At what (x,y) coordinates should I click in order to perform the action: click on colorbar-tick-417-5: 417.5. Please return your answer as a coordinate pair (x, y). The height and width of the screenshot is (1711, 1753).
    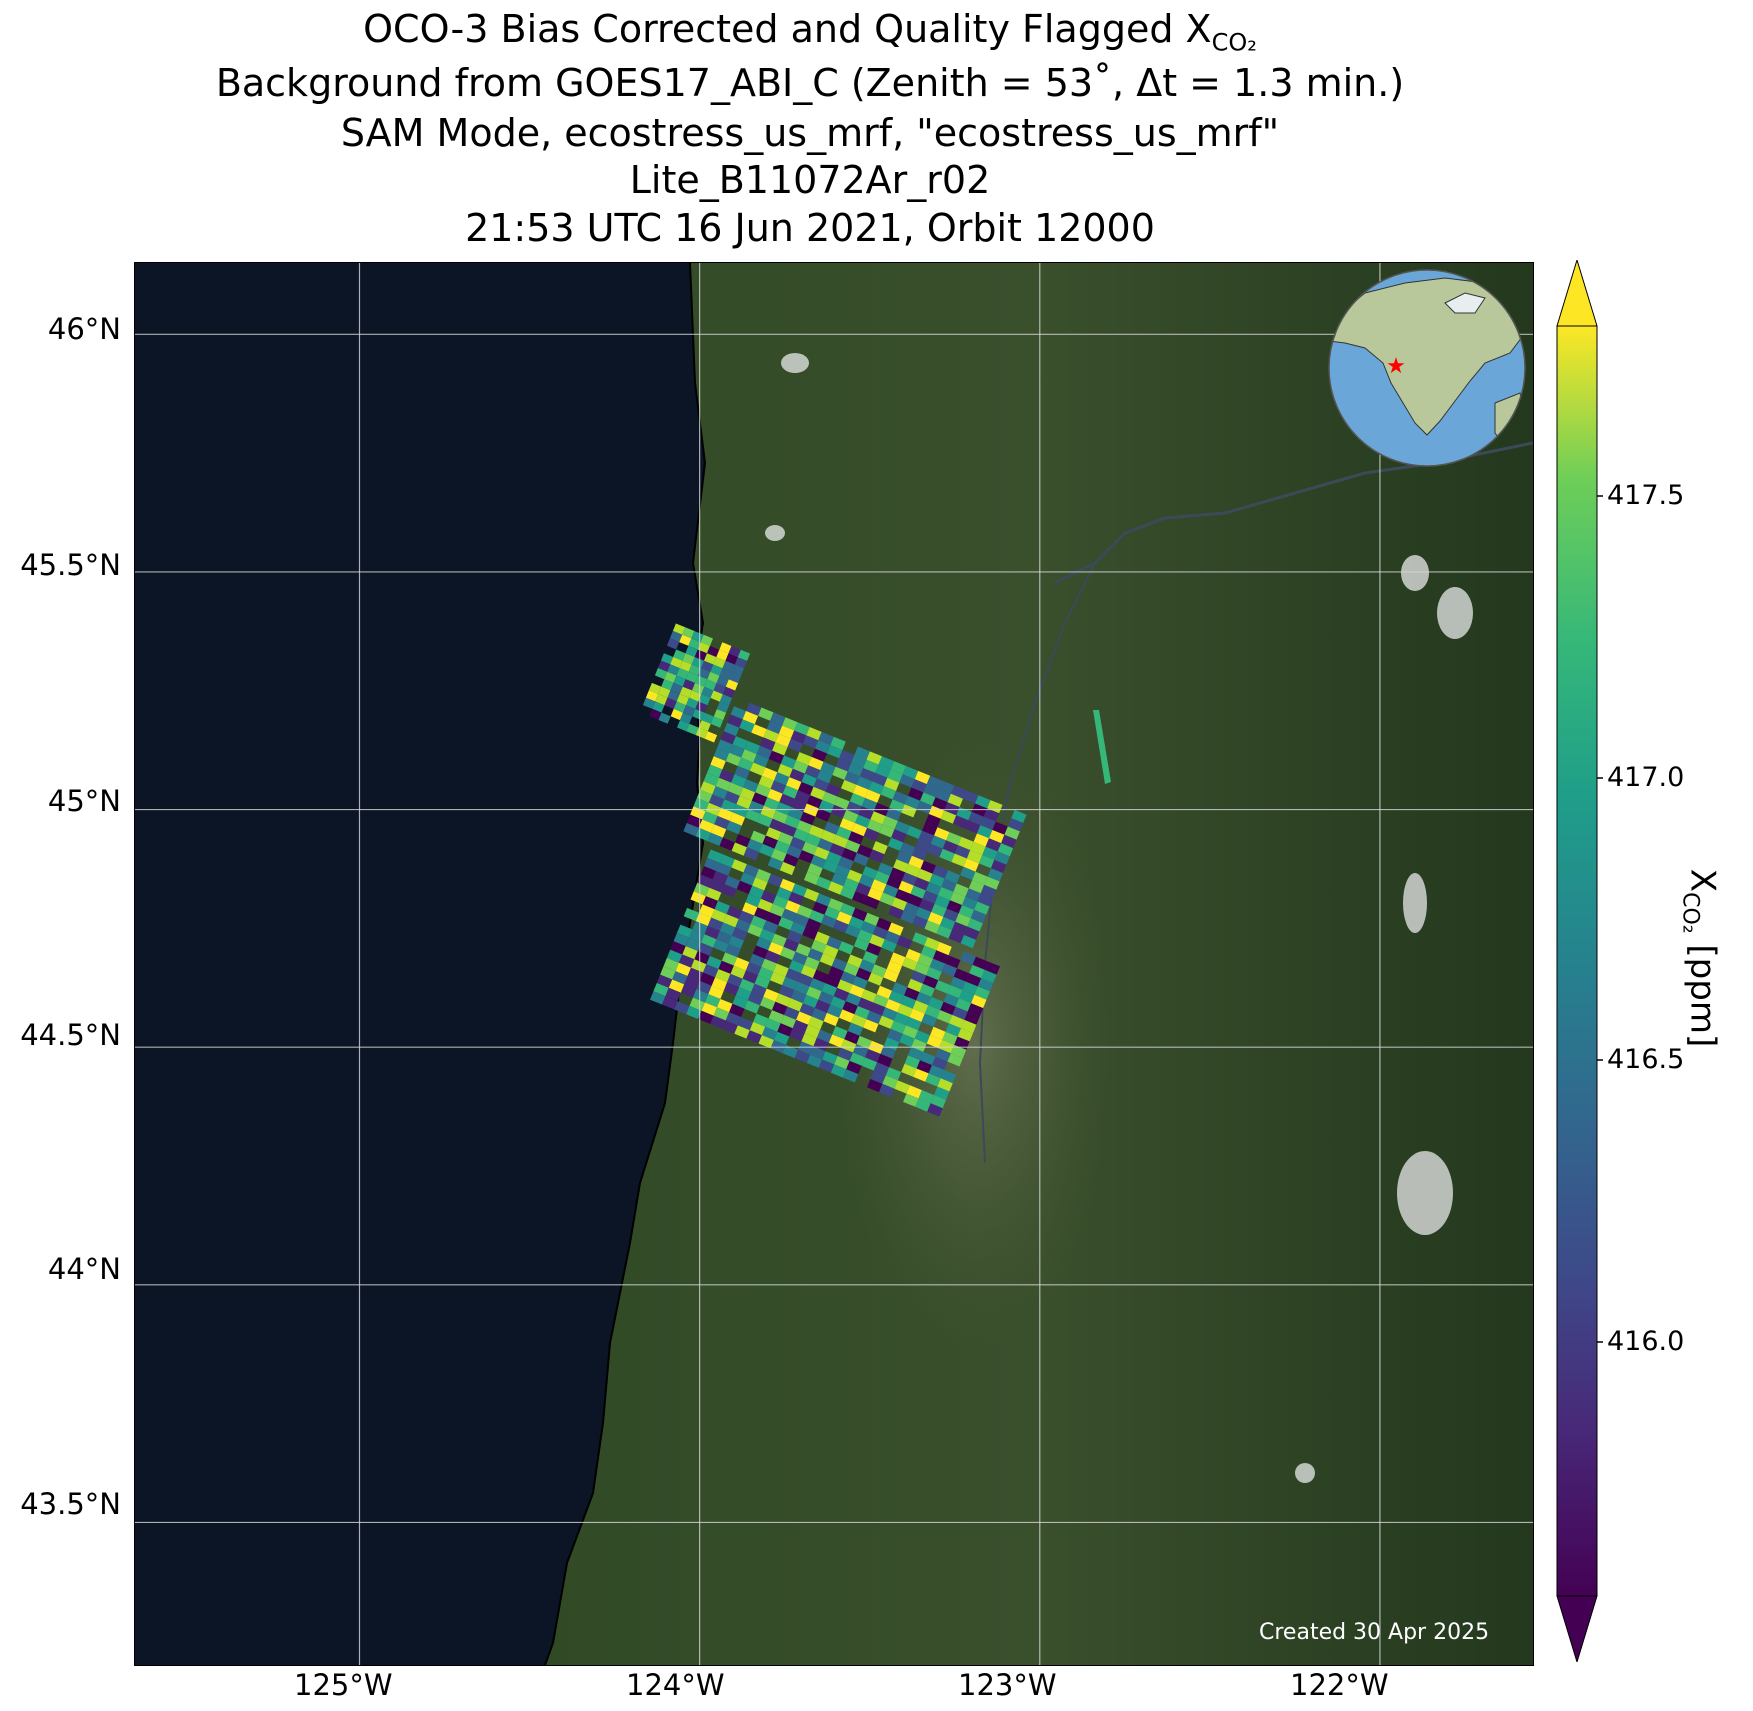
    Looking at the image, I should click on (1646, 495).